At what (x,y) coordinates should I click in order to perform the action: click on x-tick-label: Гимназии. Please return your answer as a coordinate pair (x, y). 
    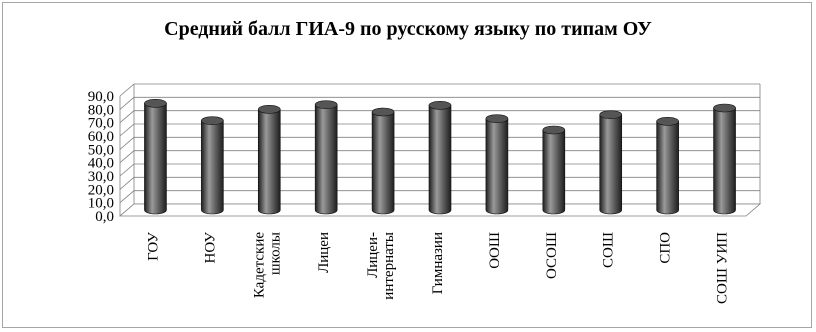
    Looking at the image, I should click on (438, 263).